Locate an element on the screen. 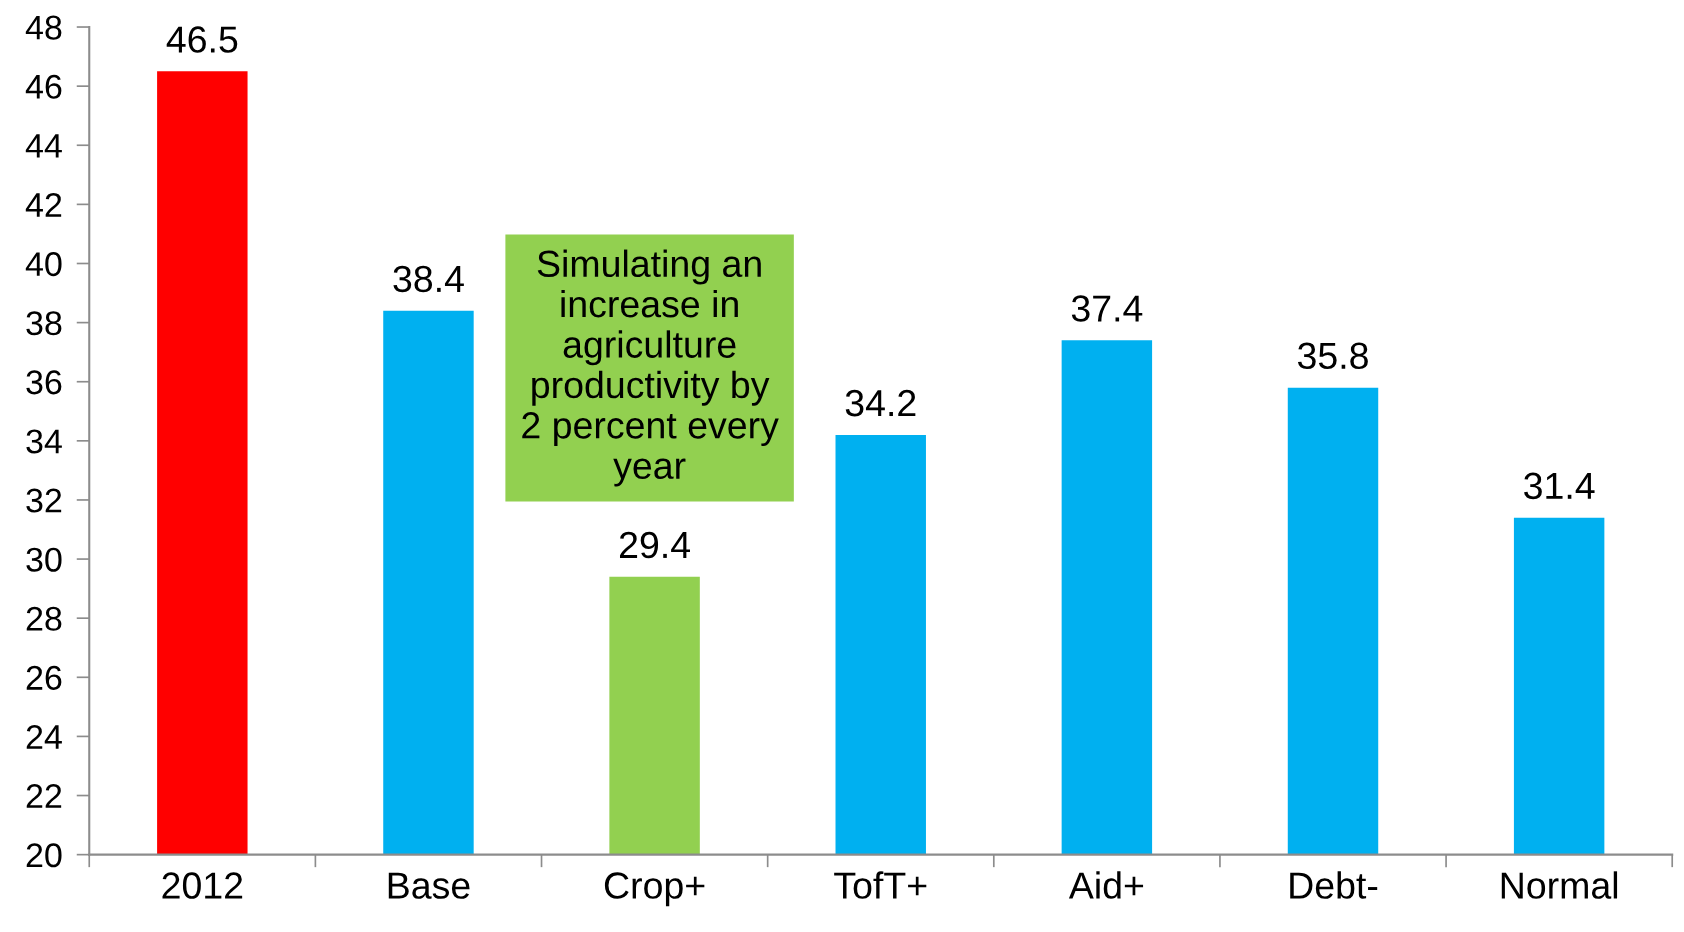 Image resolution: width=1684 pixels, height=932 pixels. data-label: 46.5 is located at coordinates (202, 39).